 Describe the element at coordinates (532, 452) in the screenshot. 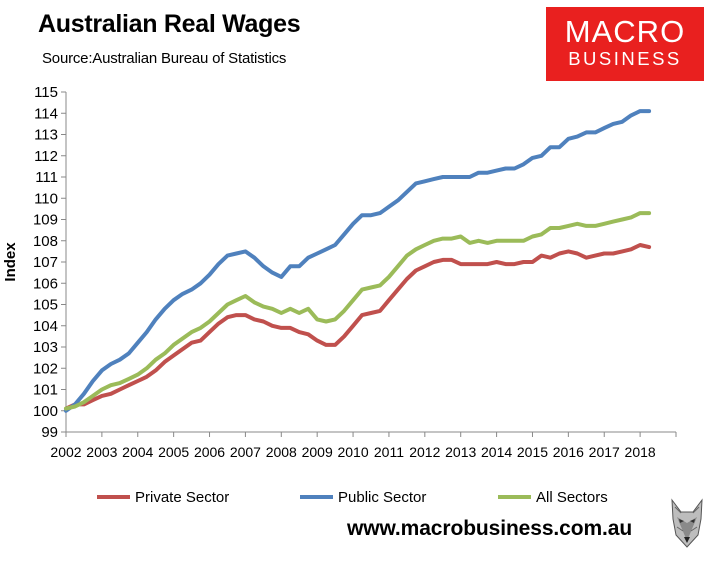

I see `x-tick-label: 2015` at that location.